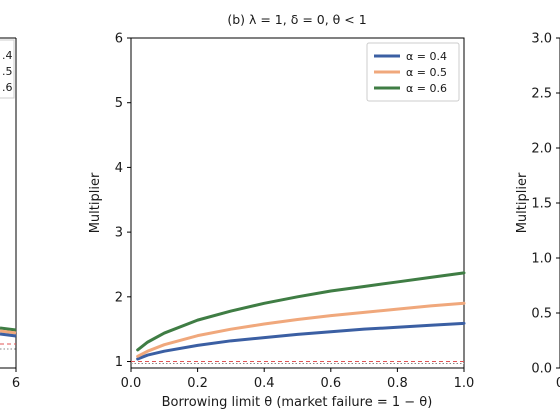 This screenshot has width=560, height=420. What do you see at coordinates (16, 383) in the screenshot?
I see `left-xtick-label: 6` at bounding box center [16, 383].